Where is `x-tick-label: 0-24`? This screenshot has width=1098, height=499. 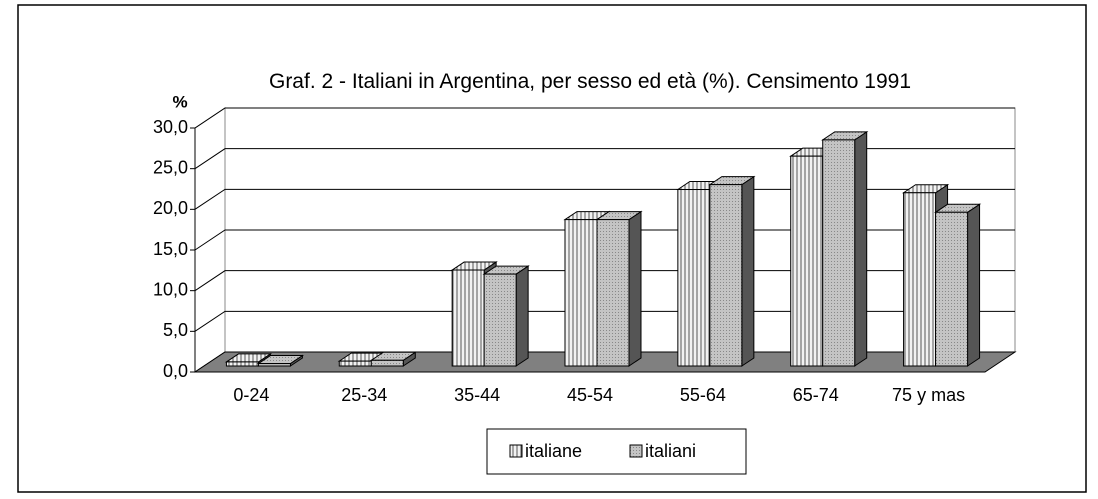
x-tick-label: 0-24 is located at coordinates (251, 395).